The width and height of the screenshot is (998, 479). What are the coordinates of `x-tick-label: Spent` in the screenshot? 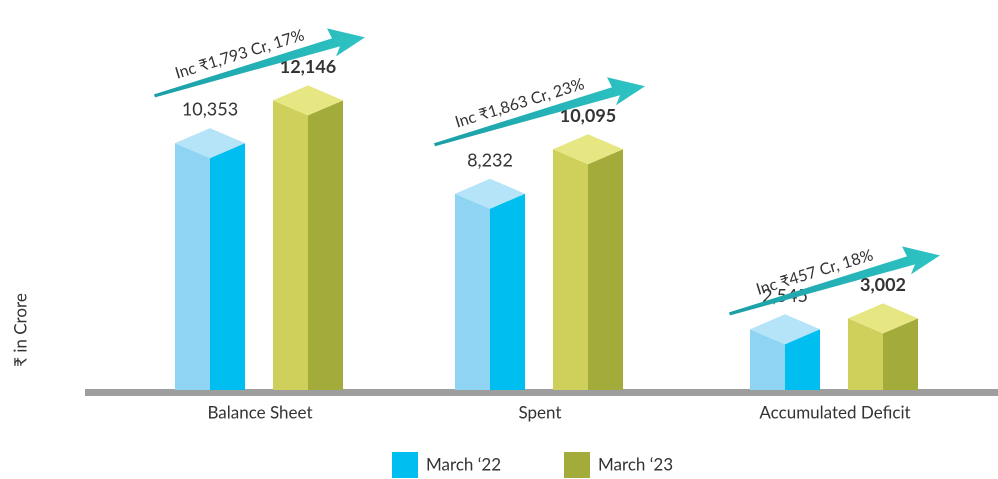 It's located at (539, 411).